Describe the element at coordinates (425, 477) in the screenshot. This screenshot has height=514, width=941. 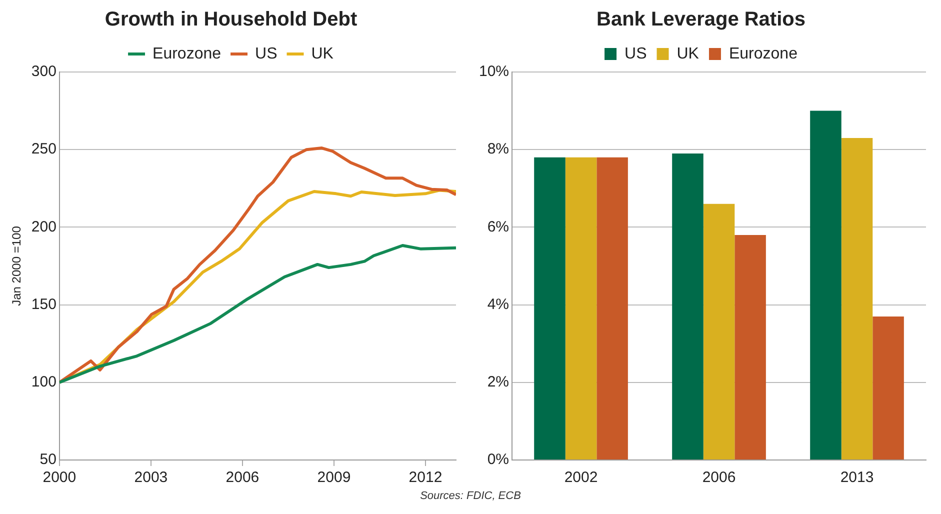
I see `x-tick-label: 2012` at that location.